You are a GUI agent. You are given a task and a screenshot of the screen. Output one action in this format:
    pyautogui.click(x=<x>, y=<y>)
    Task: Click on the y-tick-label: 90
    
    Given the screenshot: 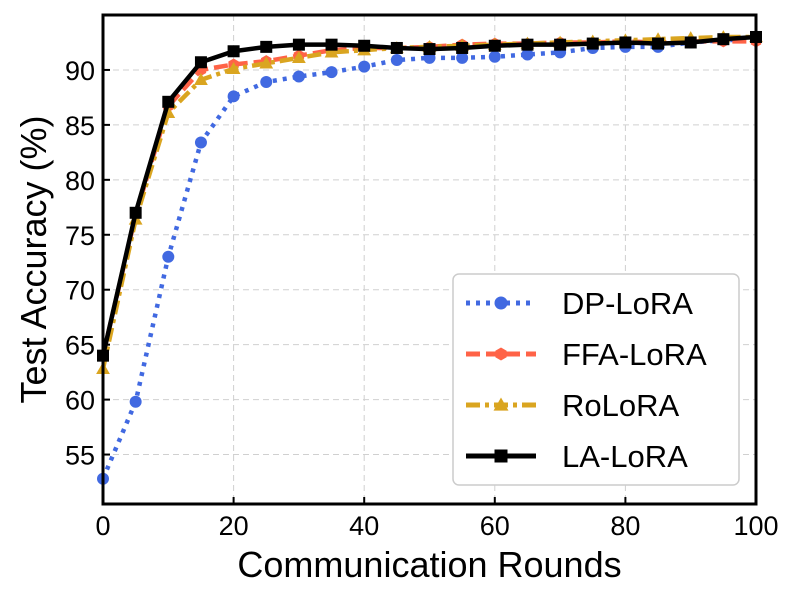 What is the action you would take?
    pyautogui.click(x=80, y=71)
    